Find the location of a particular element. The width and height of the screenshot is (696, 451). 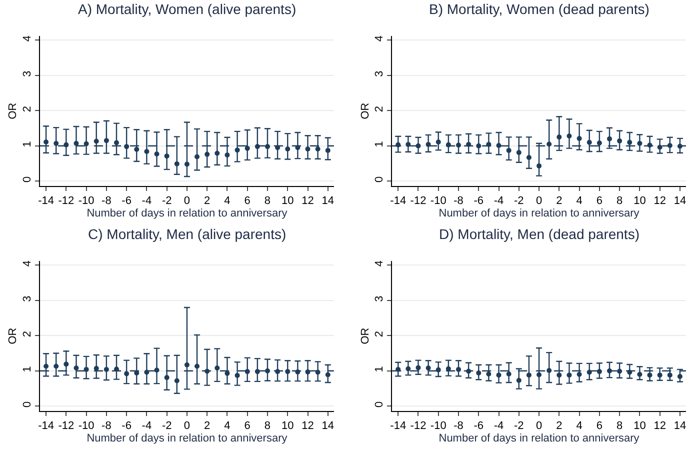

y-axis-title: OR is located at coordinates (365, 111).